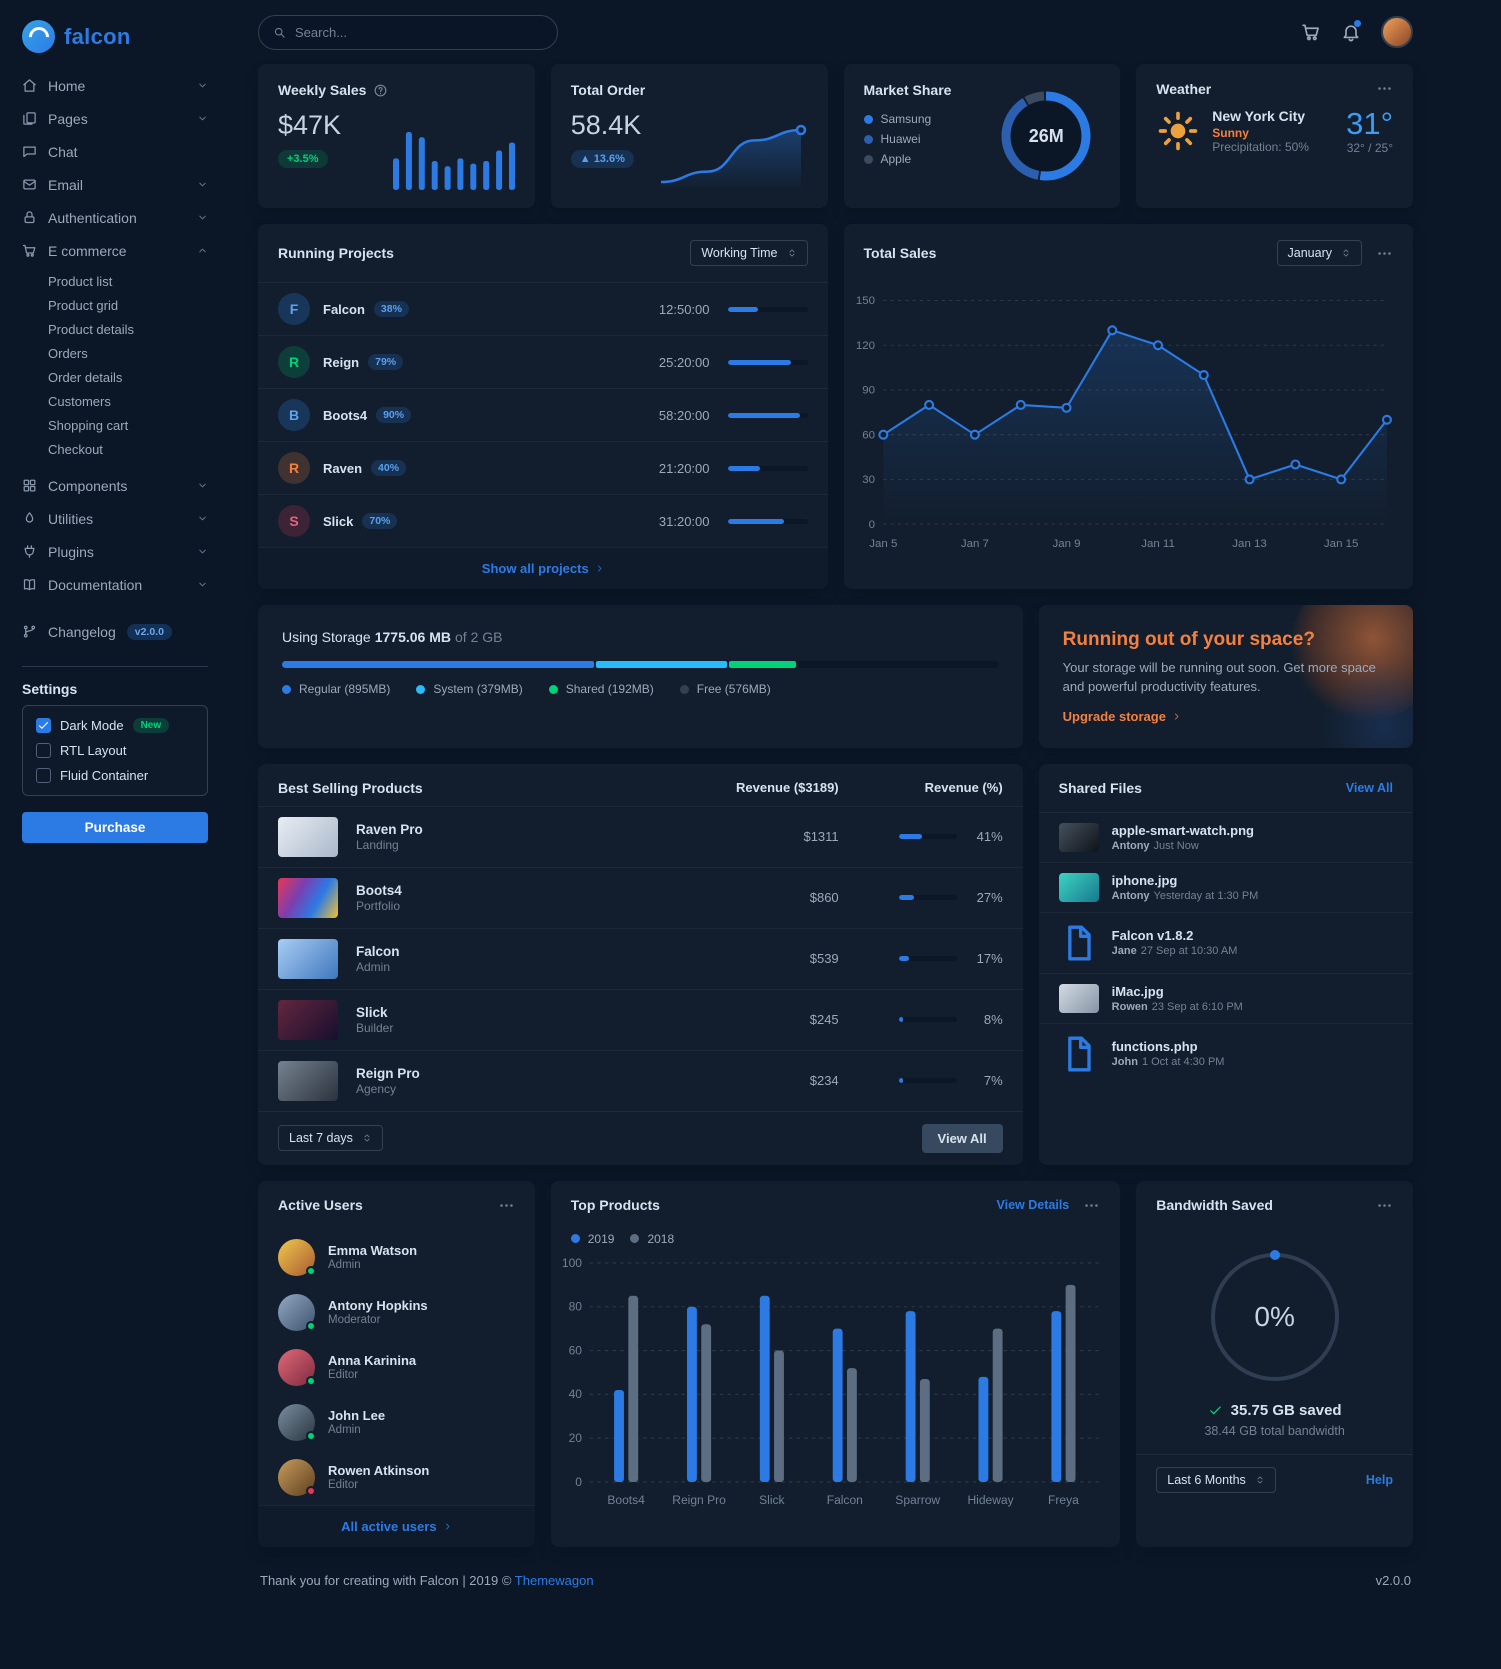 The height and width of the screenshot is (1669, 1501). Describe the element at coordinates (83, 305) in the screenshot. I see `sidebar-subitem-product-grid: Product grid` at that location.